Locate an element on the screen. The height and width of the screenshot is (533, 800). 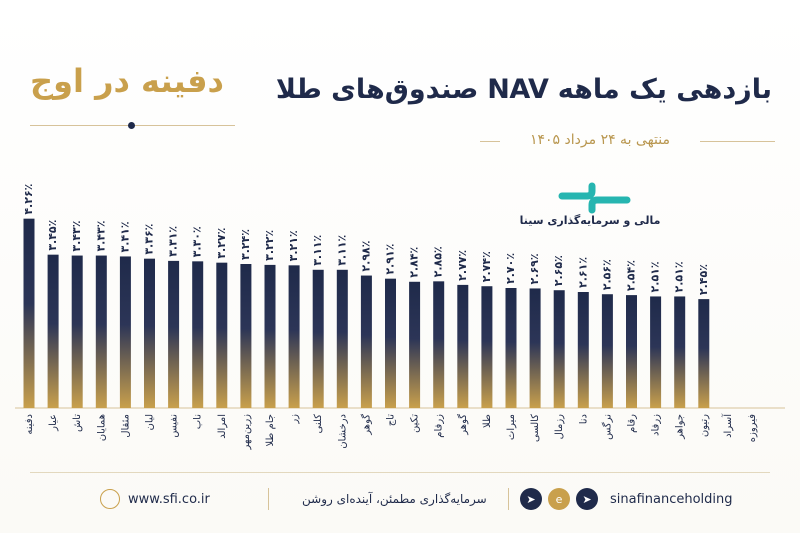
category-label: زرین‌مهر is located at coordinates (246, 432).